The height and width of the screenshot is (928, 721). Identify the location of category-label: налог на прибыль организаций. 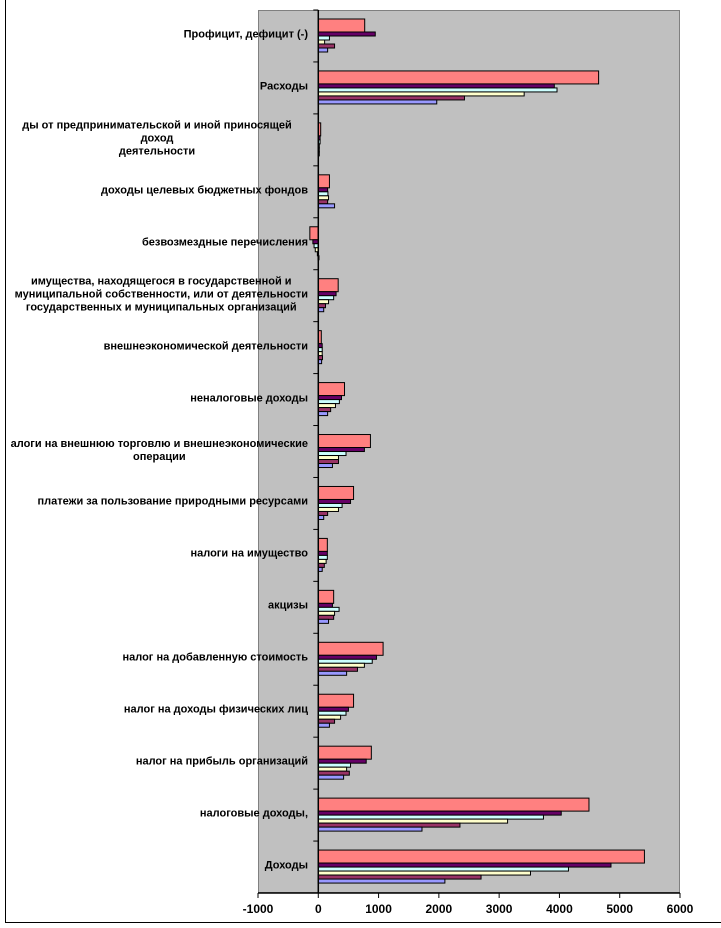
(221, 761).